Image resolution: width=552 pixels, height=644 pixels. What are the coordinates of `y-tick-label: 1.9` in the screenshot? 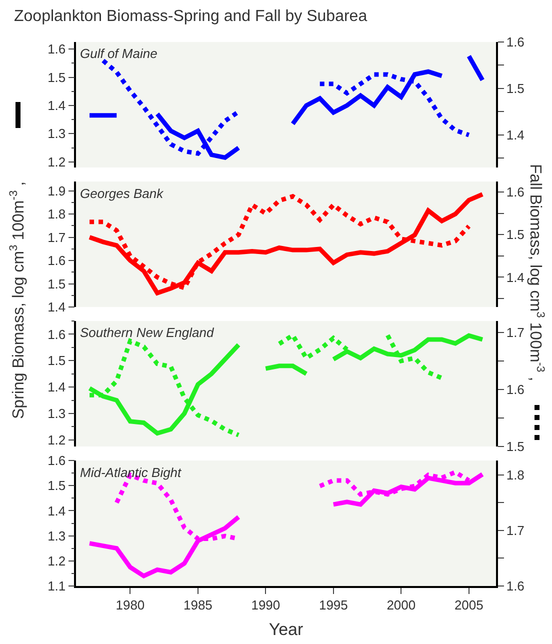 It's located at (57, 190).